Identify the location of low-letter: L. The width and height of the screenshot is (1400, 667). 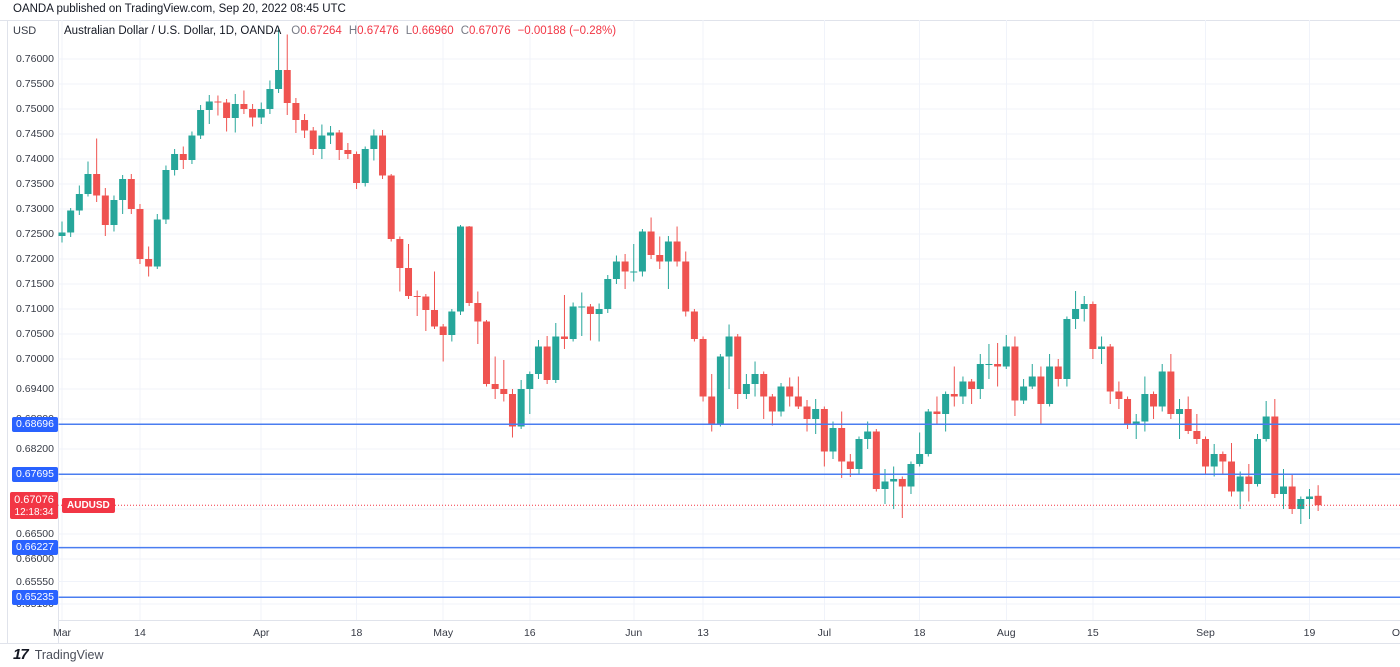
(409, 31).